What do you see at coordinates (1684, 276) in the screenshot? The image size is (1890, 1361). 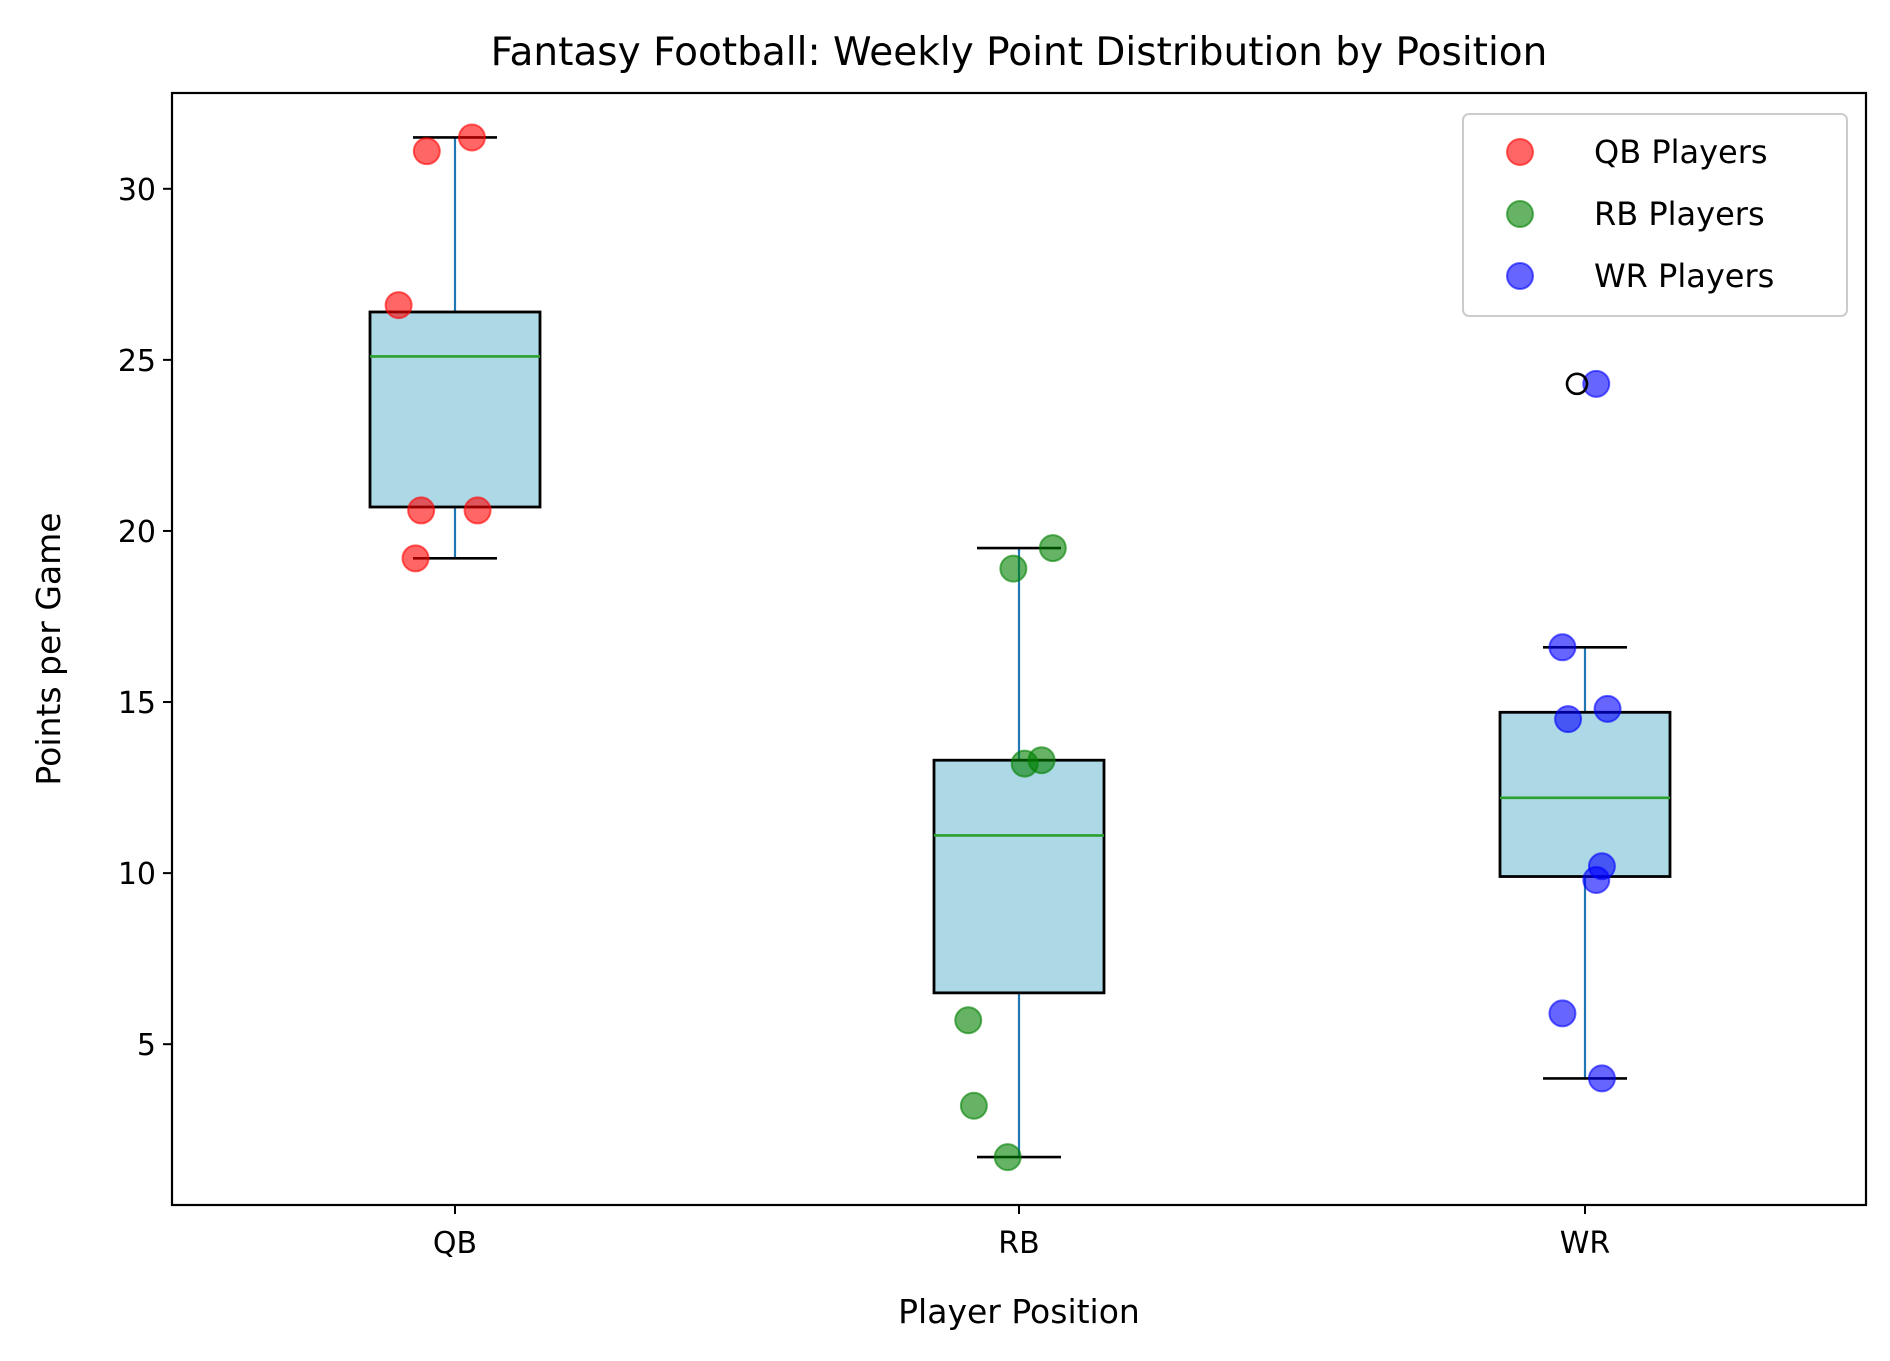 I see `legend-label: WR Players` at bounding box center [1684, 276].